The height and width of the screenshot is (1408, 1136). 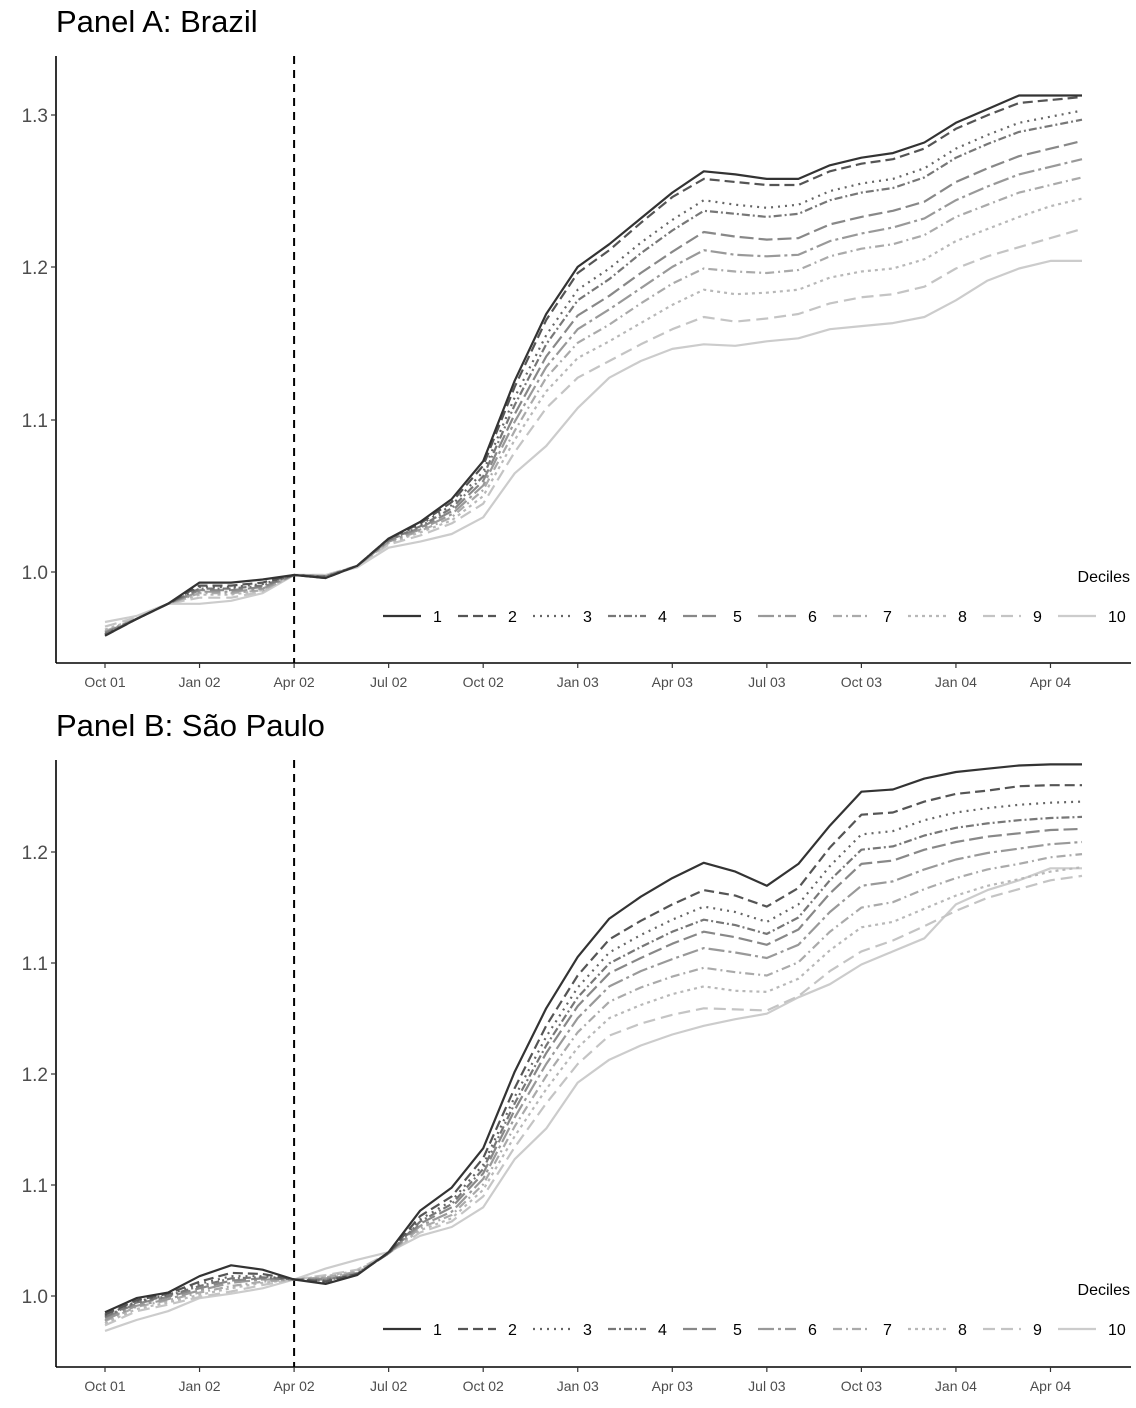 What do you see at coordinates (157, 21) in the screenshot?
I see `panel-title: Panel A: Brazil` at bounding box center [157, 21].